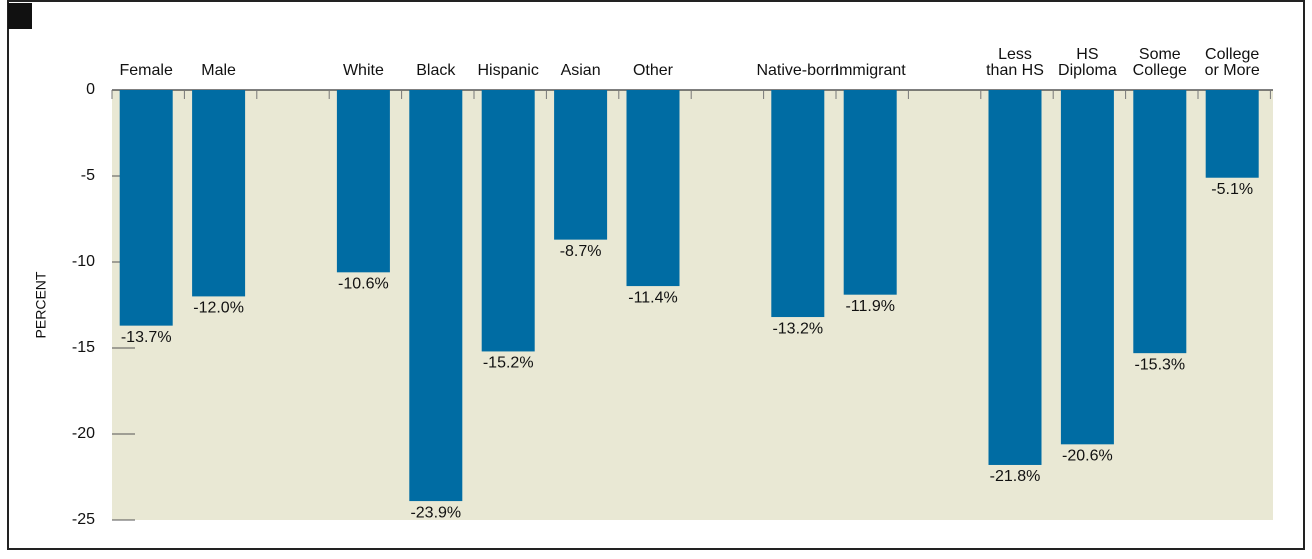  I want to click on value-label: -11.9%, so click(870, 306).